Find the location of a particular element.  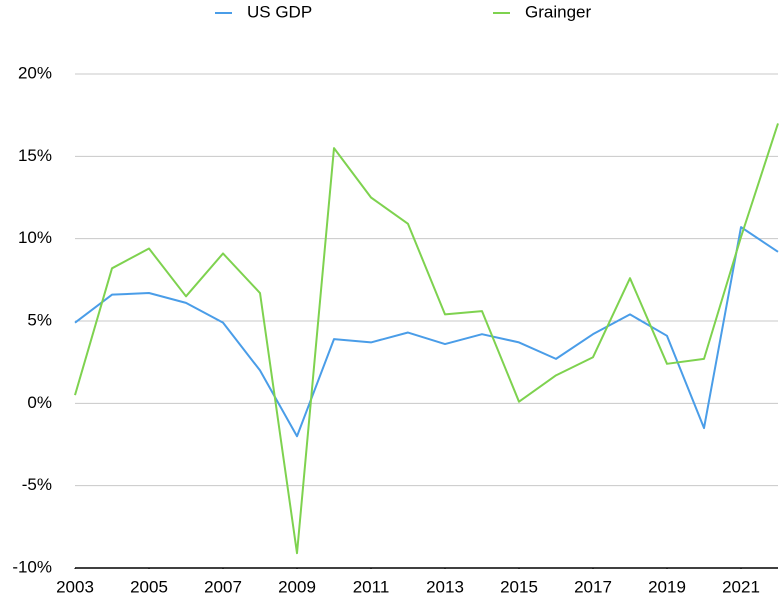

x-tick-label: 2013 is located at coordinates (445, 586).